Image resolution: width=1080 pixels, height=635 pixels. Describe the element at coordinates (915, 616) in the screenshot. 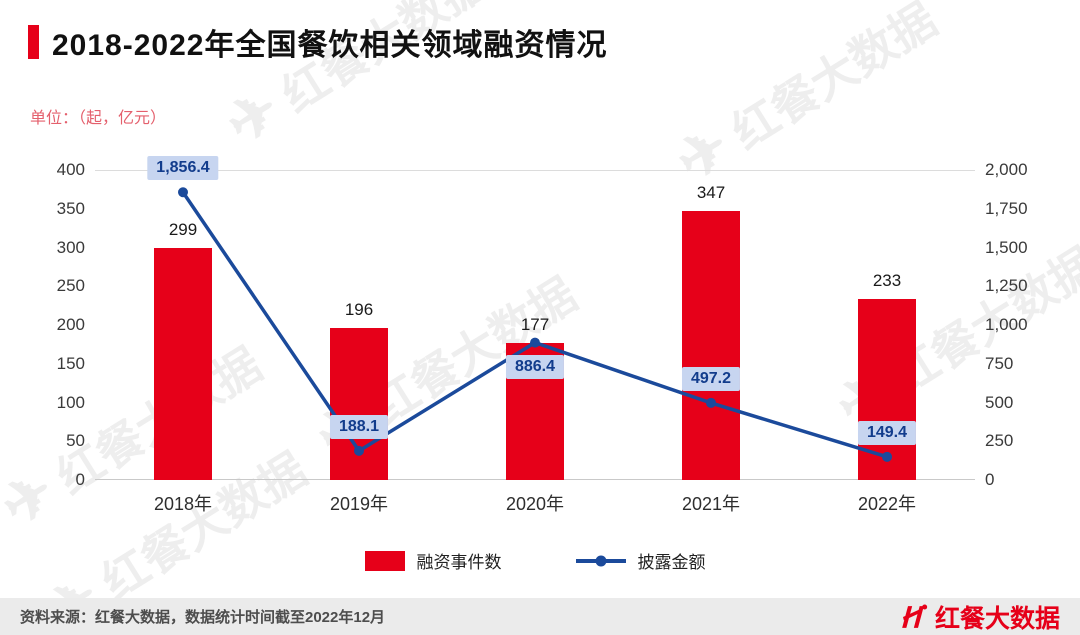

I see `brand-logo-icon` at that location.